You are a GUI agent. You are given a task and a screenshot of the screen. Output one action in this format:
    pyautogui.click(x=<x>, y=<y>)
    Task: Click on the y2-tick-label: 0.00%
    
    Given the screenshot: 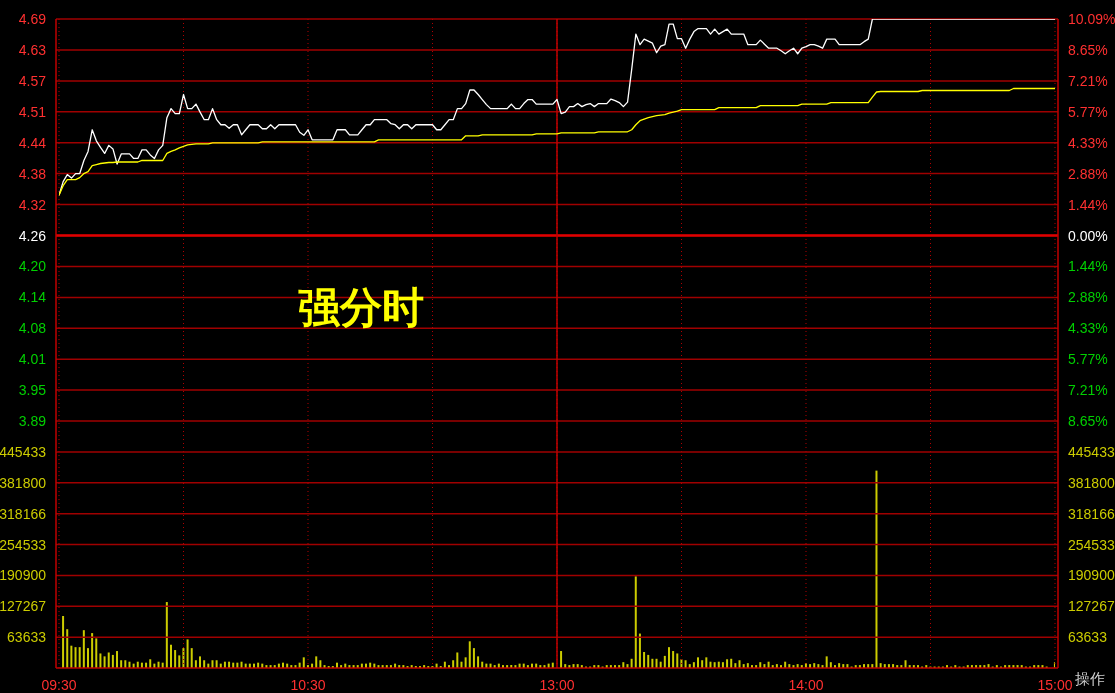 What is the action you would take?
    pyautogui.click(x=1088, y=235)
    